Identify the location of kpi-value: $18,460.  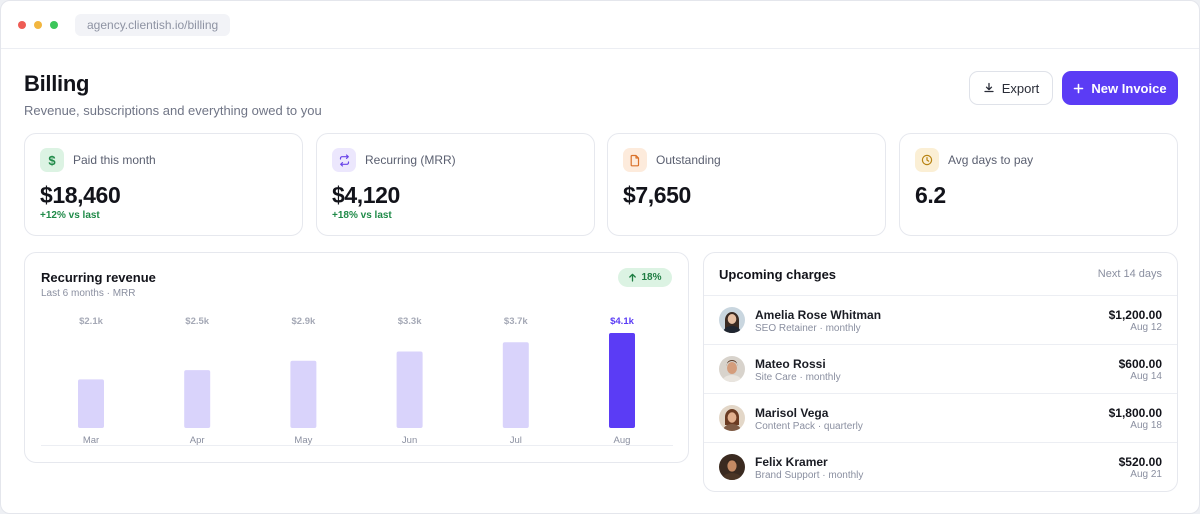
(80, 195).